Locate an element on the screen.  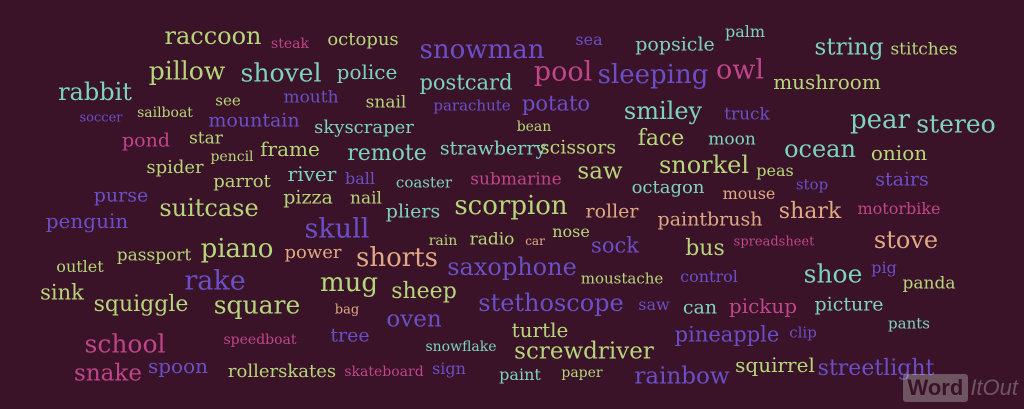
word-snake: snake is located at coordinates (108, 373).